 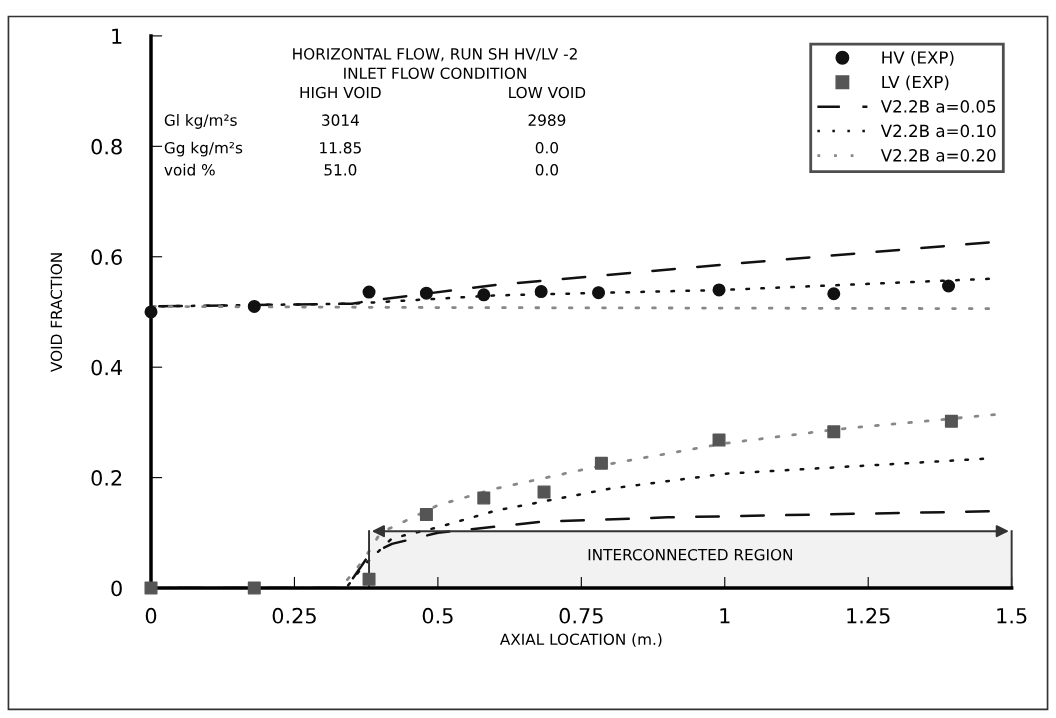 What do you see at coordinates (435, 73) in the screenshot?
I see `annotation: INLET FLOW CONDITION` at bounding box center [435, 73].